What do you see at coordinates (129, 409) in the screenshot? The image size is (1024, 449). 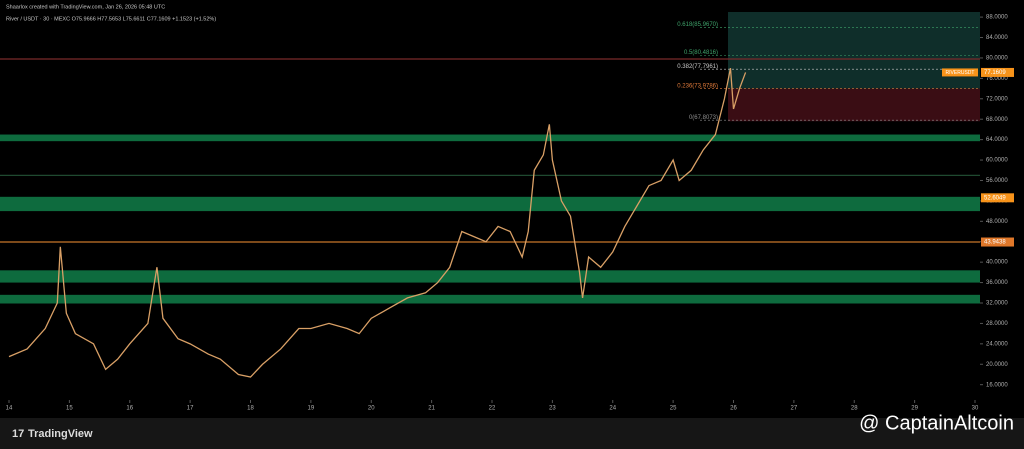 I see `x-tick-label: 16` at bounding box center [129, 409].